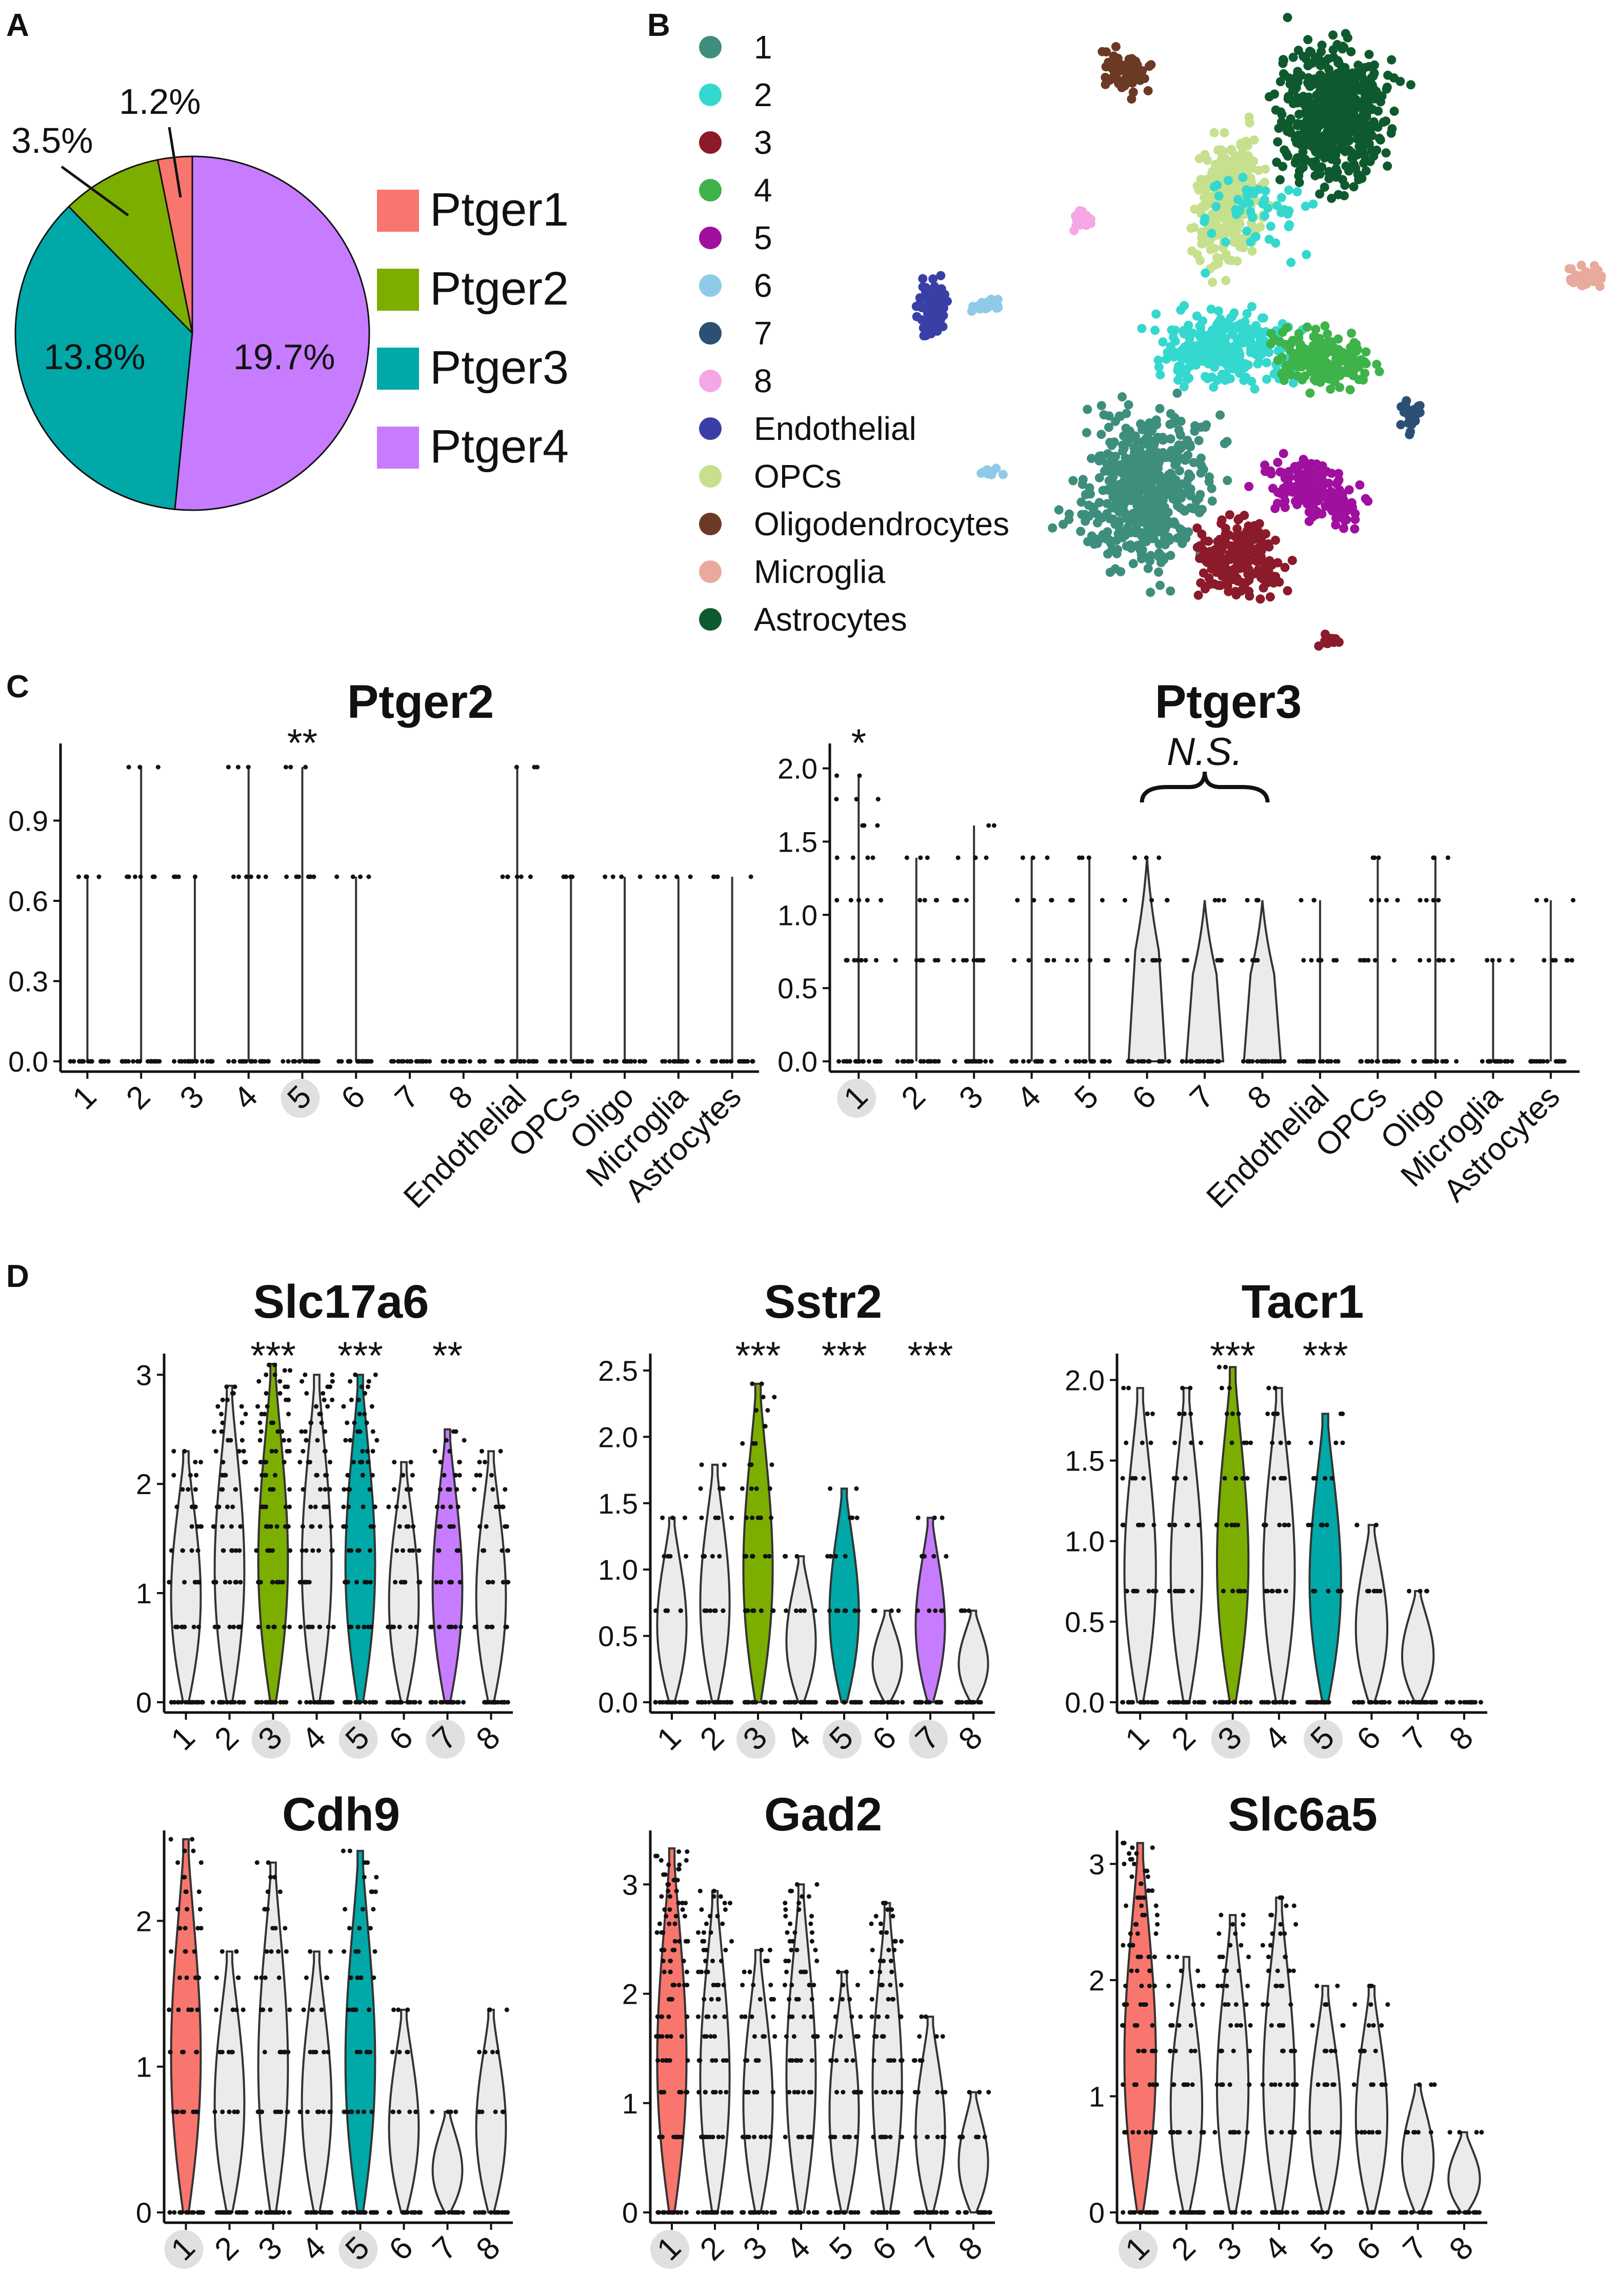 The width and height of the screenshot is (1615, 2296). What do you see at coordinates (970, 1739) in the screenshot?
I see `x-tick-label-8: 8` at bounding box center [970, 1739].